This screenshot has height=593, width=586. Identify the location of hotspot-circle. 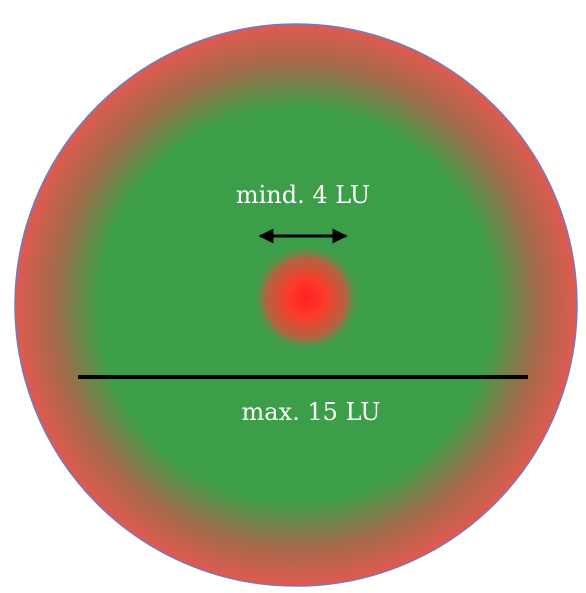
(306, 298).